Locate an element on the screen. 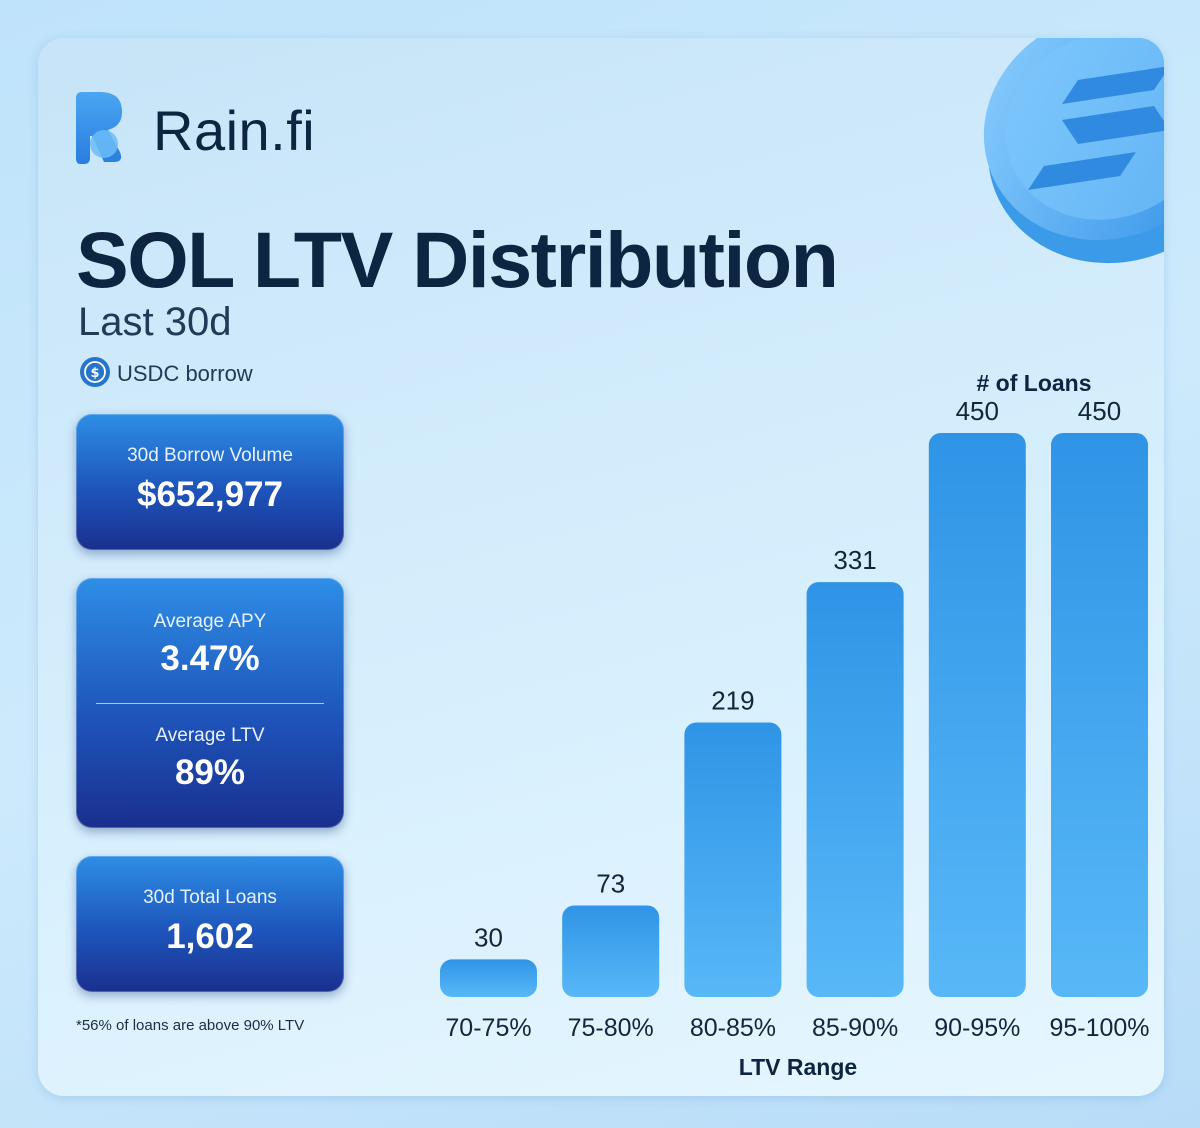  page-subtitle: Last 30d is located at coordinates (155, 322).